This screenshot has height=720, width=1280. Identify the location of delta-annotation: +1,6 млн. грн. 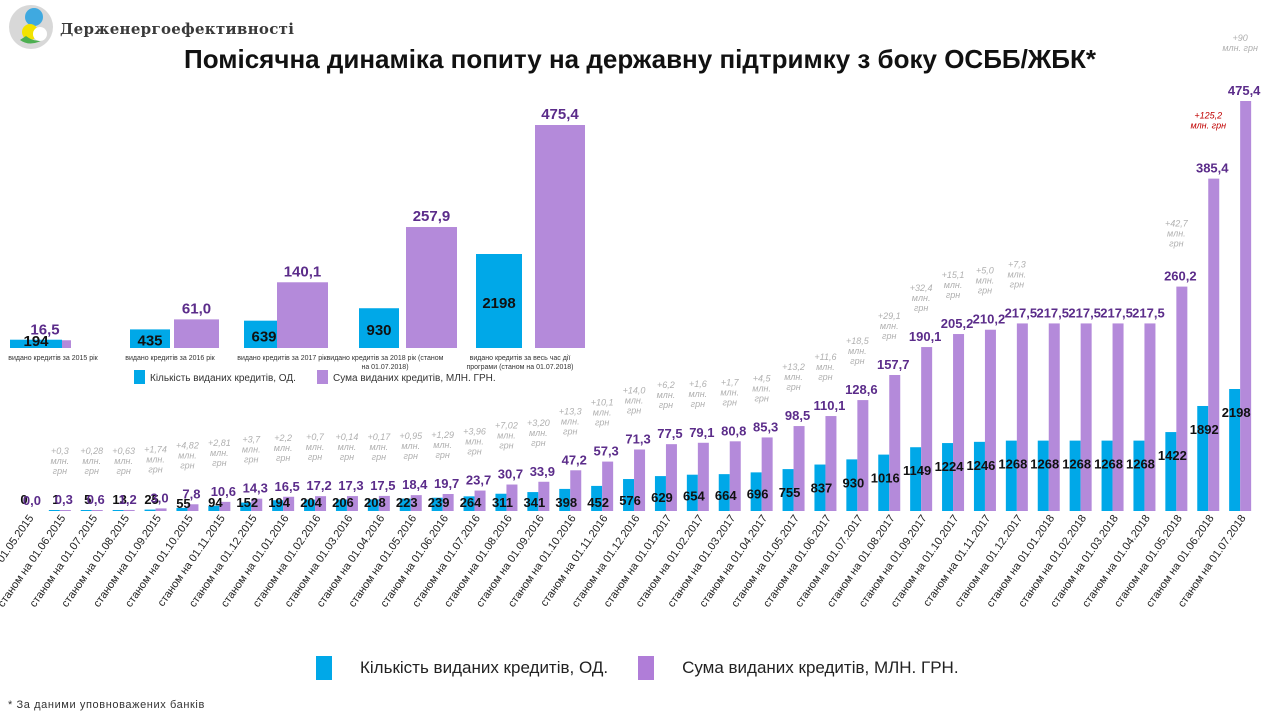
(697, 394).